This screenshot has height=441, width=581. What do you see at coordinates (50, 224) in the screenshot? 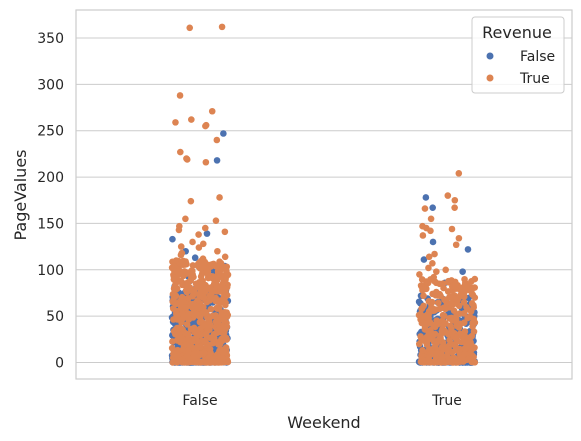
I see `y-tick-label: 150` at bounding box center [50, 224].